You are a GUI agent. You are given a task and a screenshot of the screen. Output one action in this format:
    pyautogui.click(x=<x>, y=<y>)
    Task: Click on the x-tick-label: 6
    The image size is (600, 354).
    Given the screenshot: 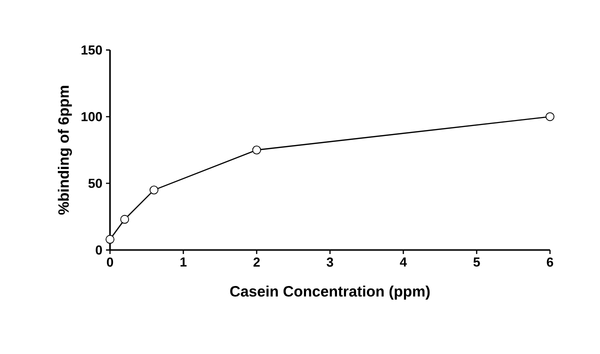 What is the action you would take?
    pyautogui.click(x=550, y=262)
    